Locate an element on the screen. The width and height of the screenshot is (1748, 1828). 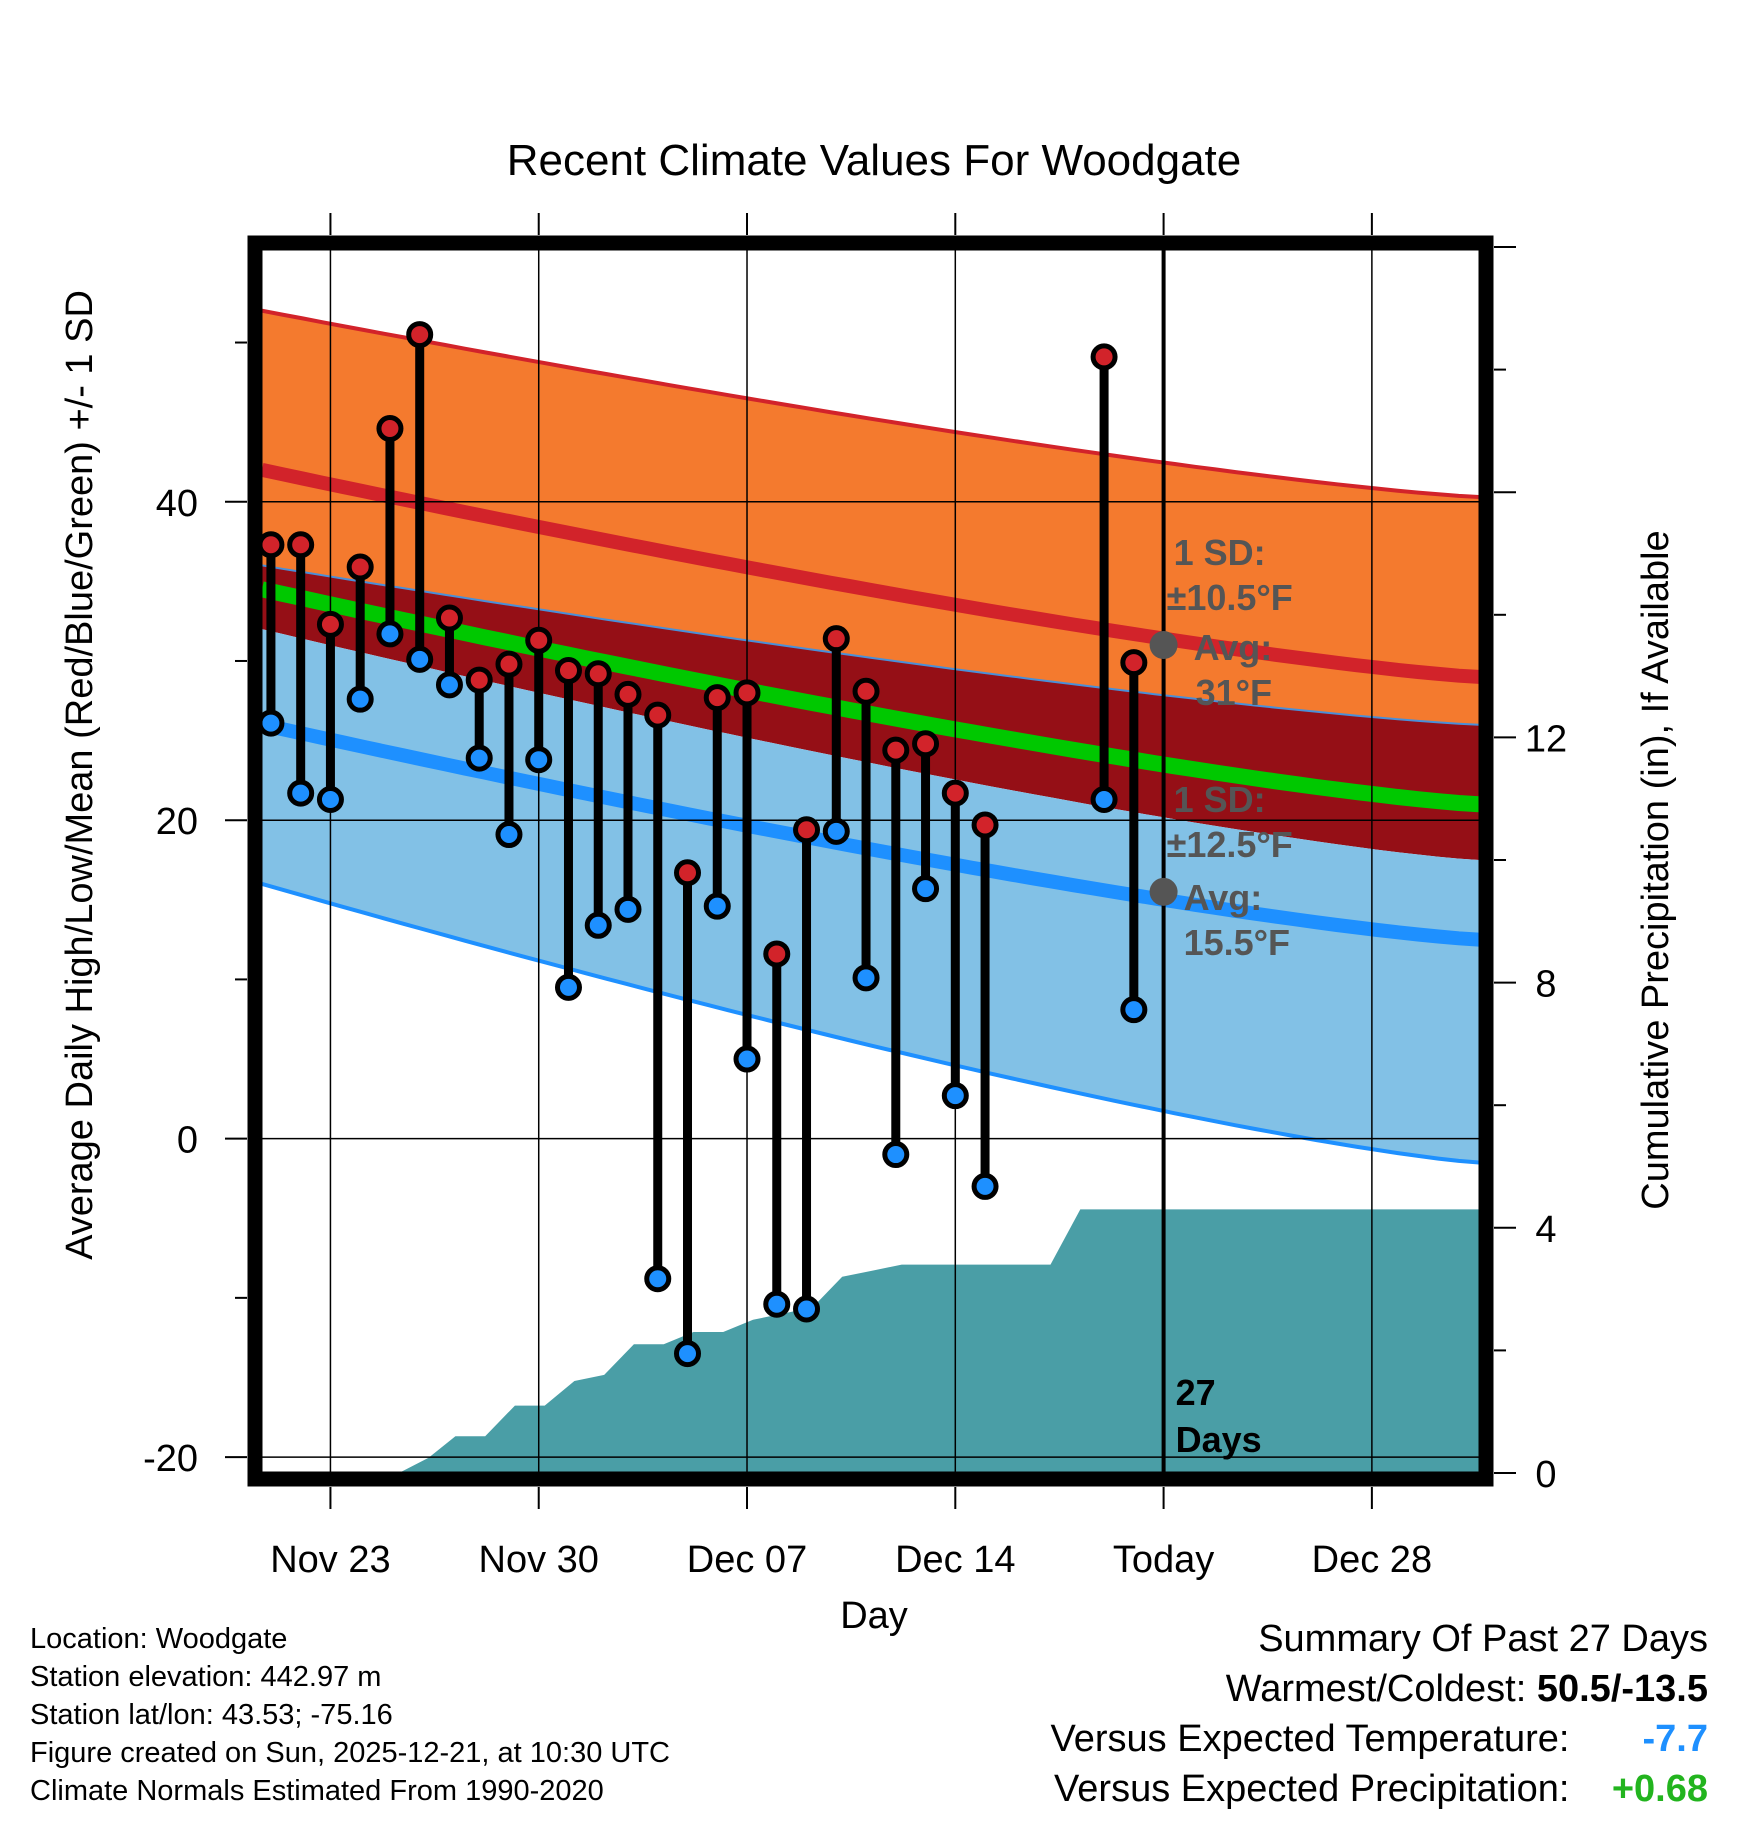
low-sd-label: 1 SD: is located at coordinates (1220, 799).